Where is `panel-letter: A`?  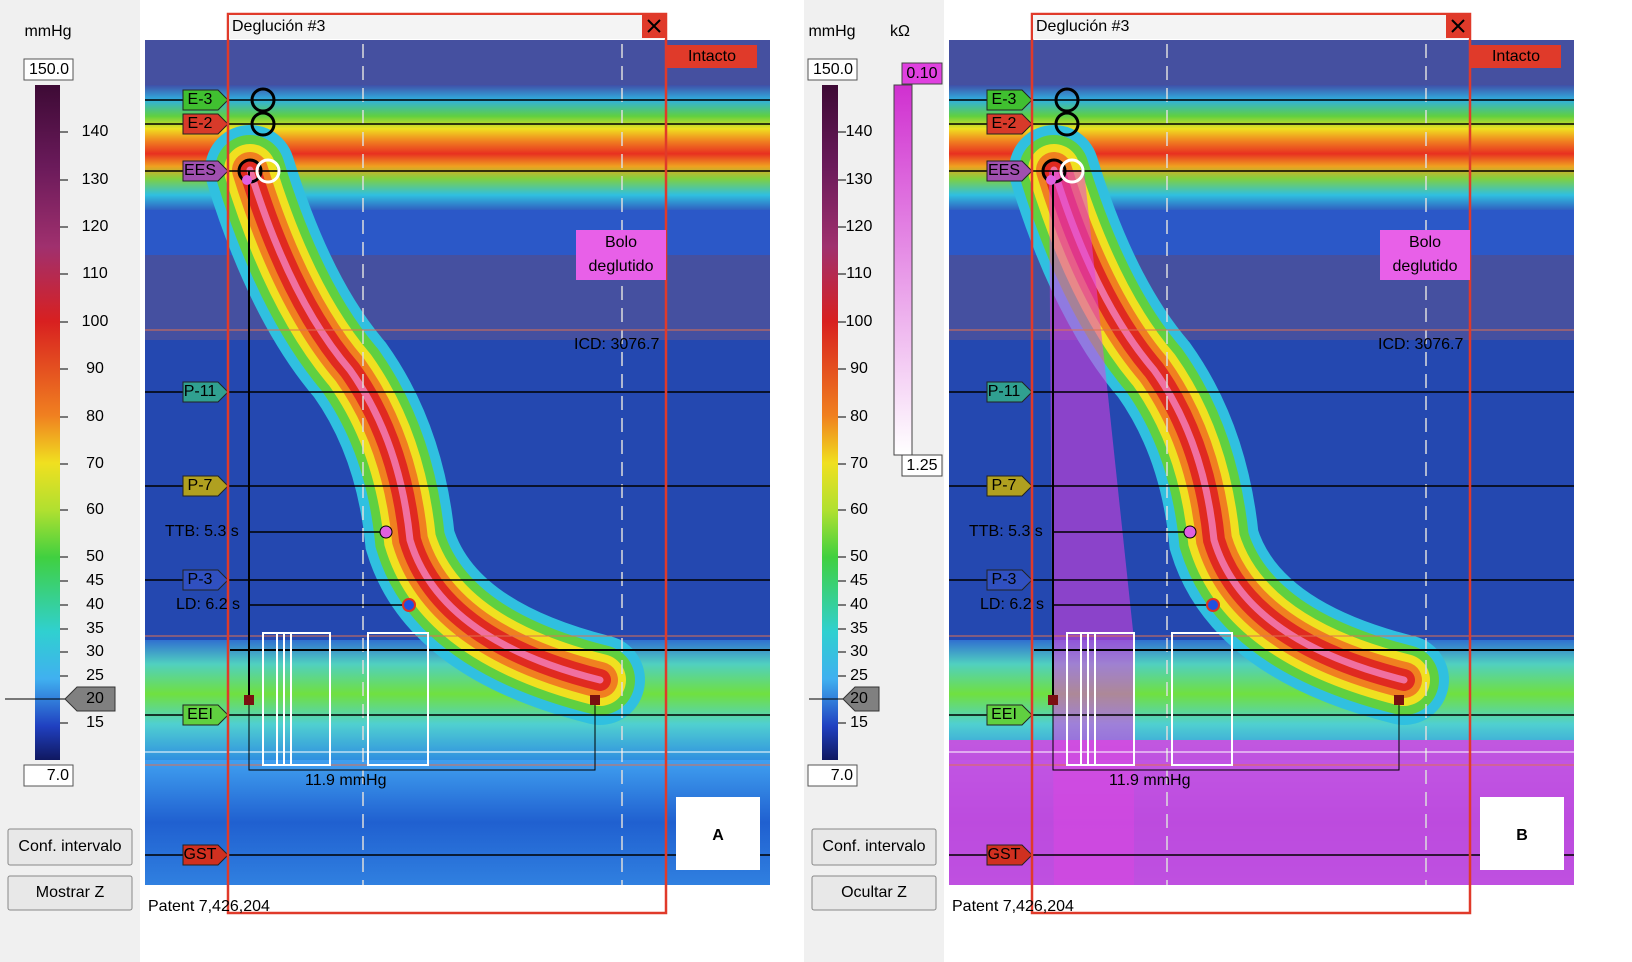 panel-letter: A is located at coordinates (718, 835).